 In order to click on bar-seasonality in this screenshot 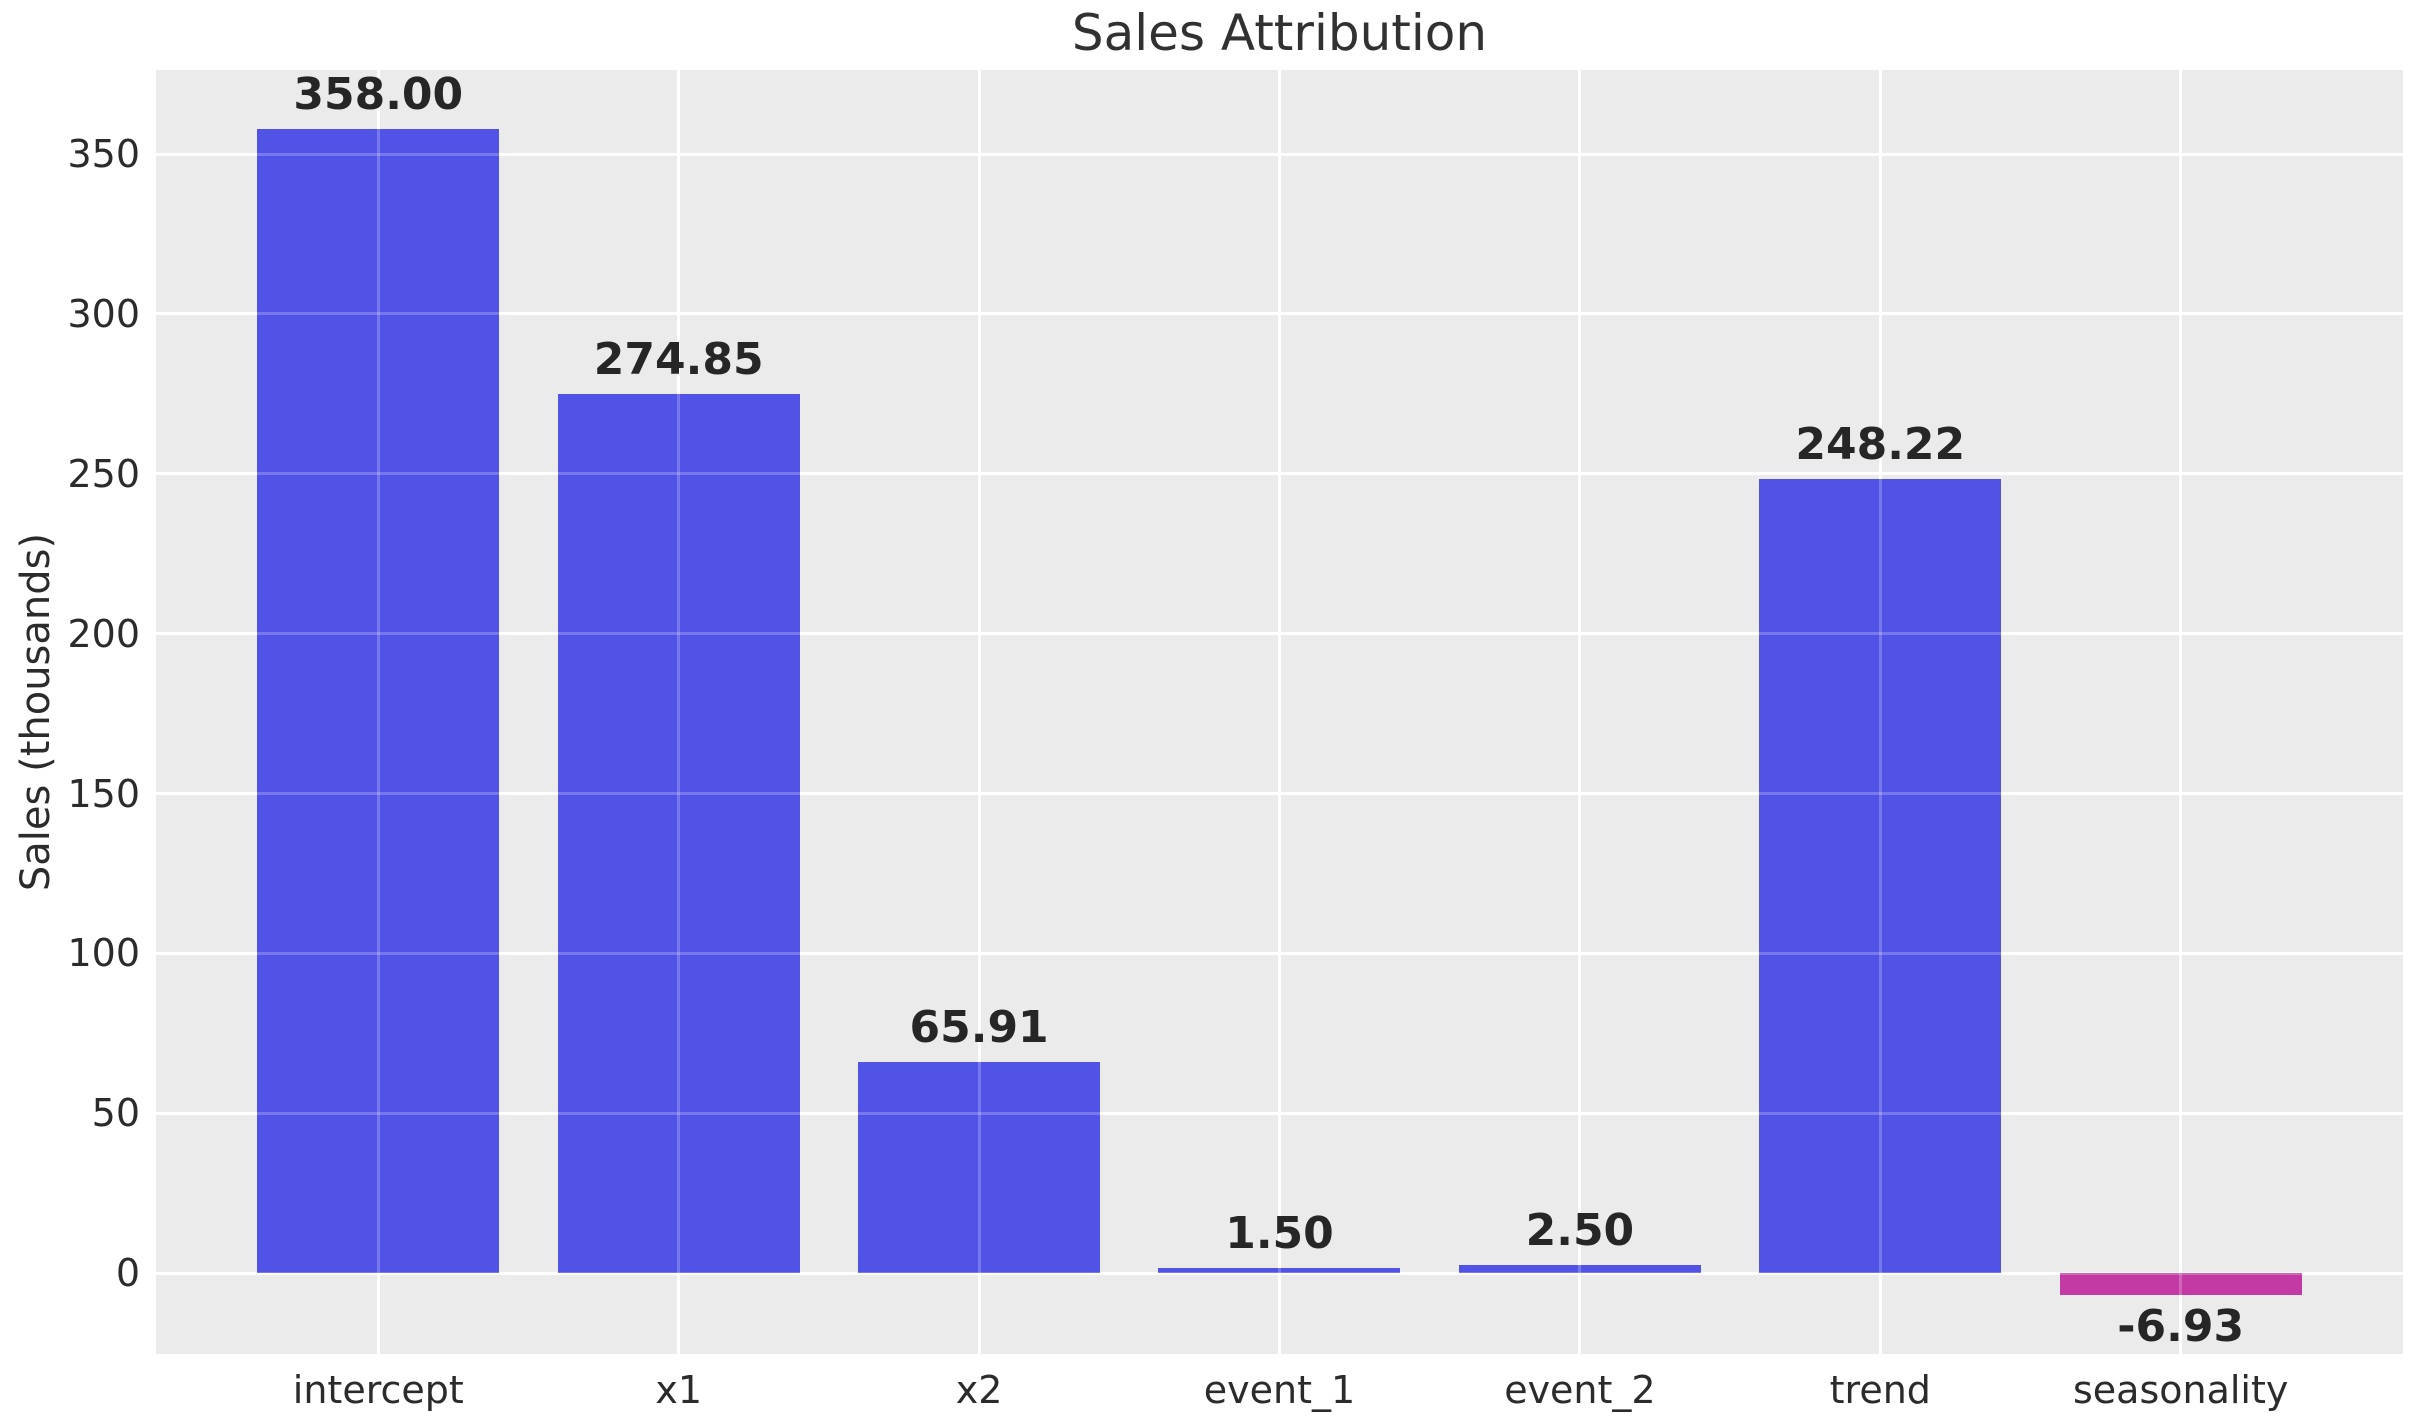, I will do `click(2180, 1284)`.